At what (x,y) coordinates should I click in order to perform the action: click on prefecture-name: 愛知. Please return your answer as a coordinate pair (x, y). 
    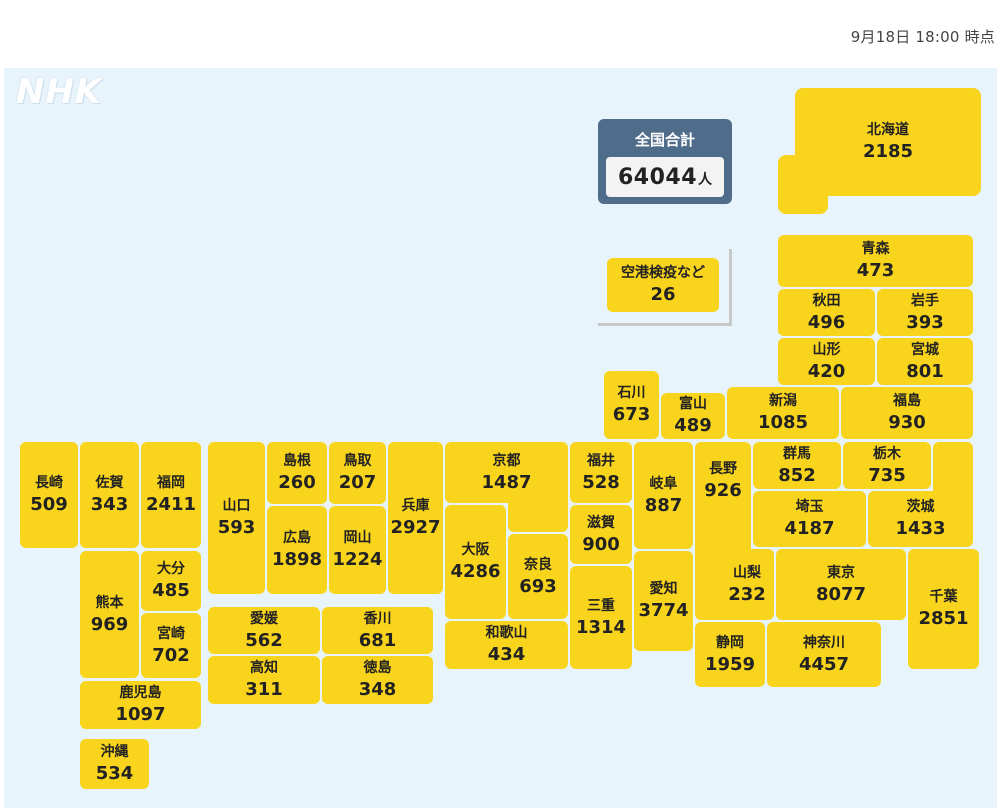
    Looking at the image, I should click on (663, 589).